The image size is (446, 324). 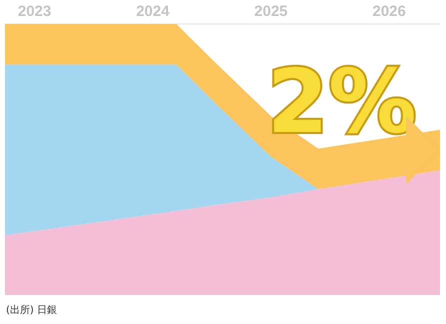 What do you see at coordinates (389, 11) in the screenshot?
I see `x-tick-label: 2026` at bounding box center [389, 11].